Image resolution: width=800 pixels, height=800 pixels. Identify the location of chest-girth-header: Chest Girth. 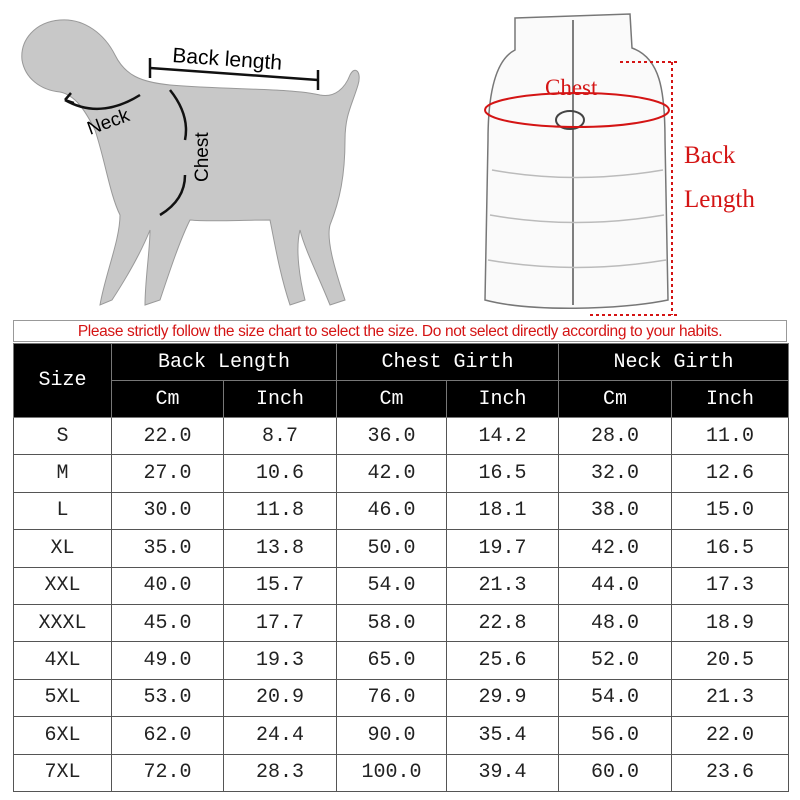
(447, 362).